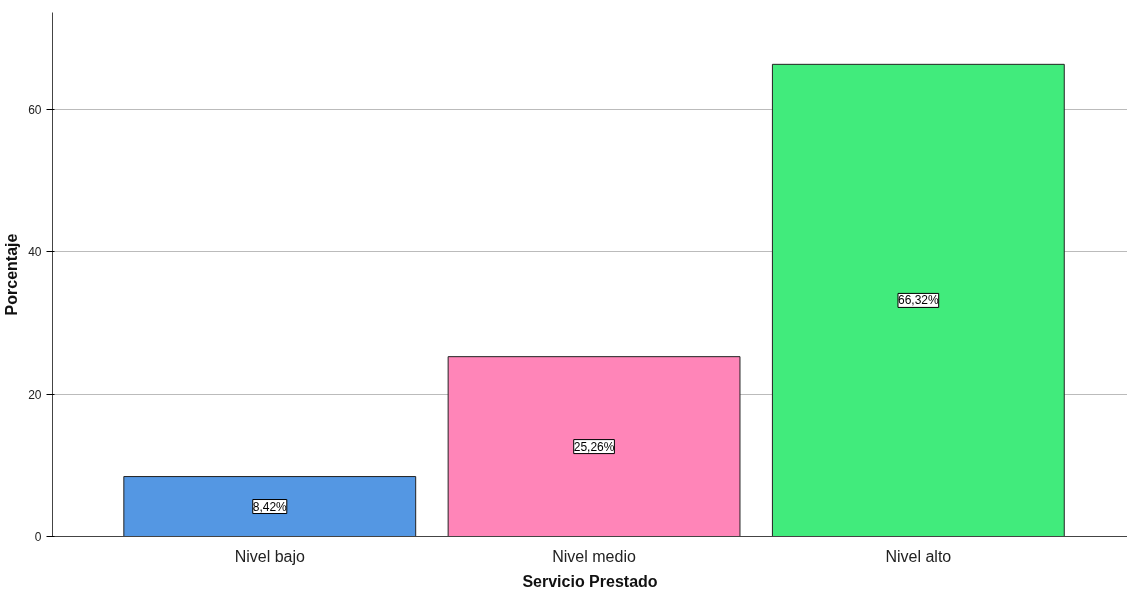  What do you see at coordinates (35, 109) in the screenshot?
I see `y-tick-label: 60` at bounding box center [35, 109].